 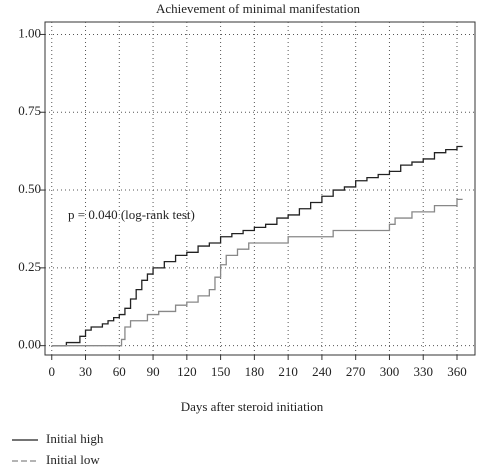 I want to click on y-tick-label: 0.75, so click(x=29, y=110).